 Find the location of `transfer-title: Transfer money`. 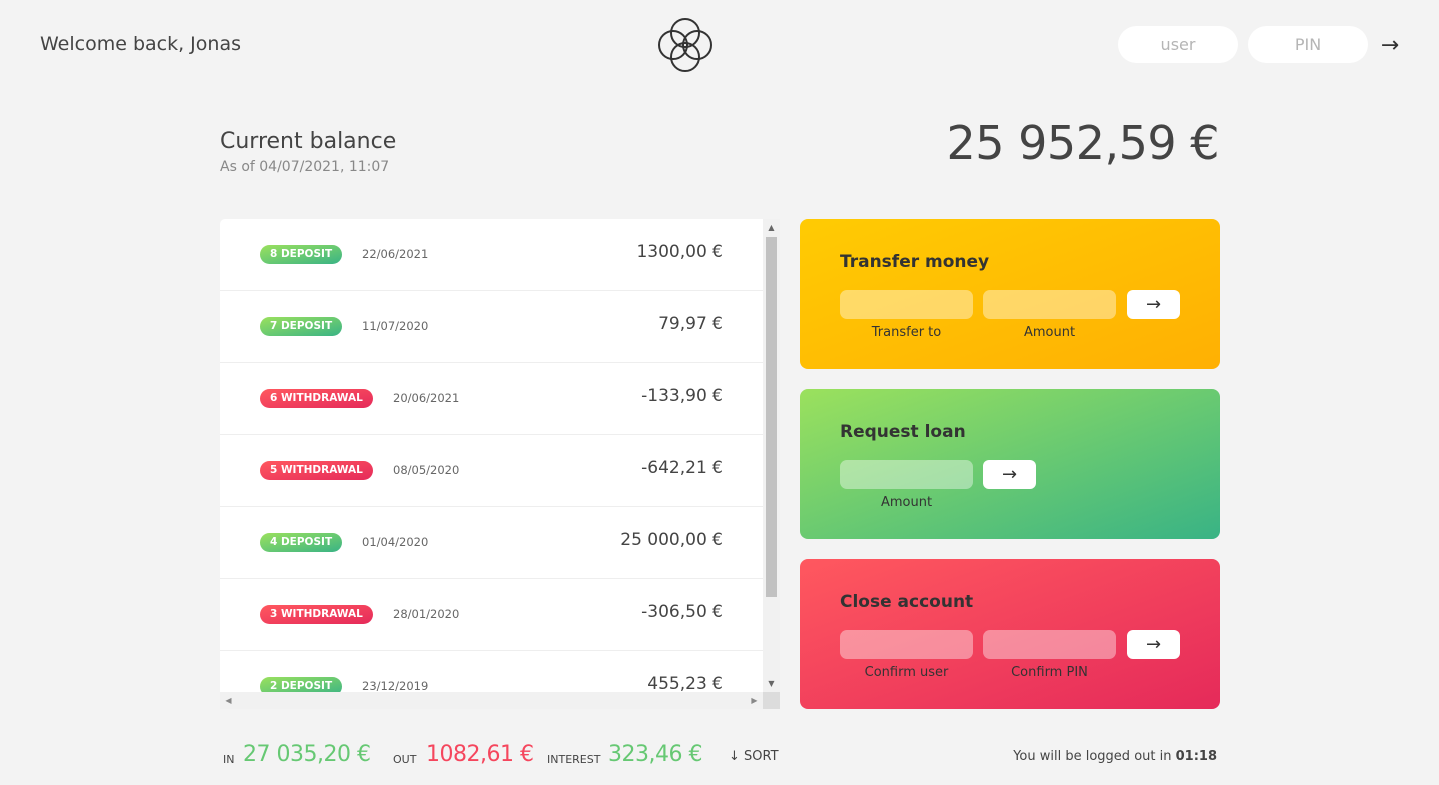

transfer-title: Transfer money is located at coordinates (915, 262).